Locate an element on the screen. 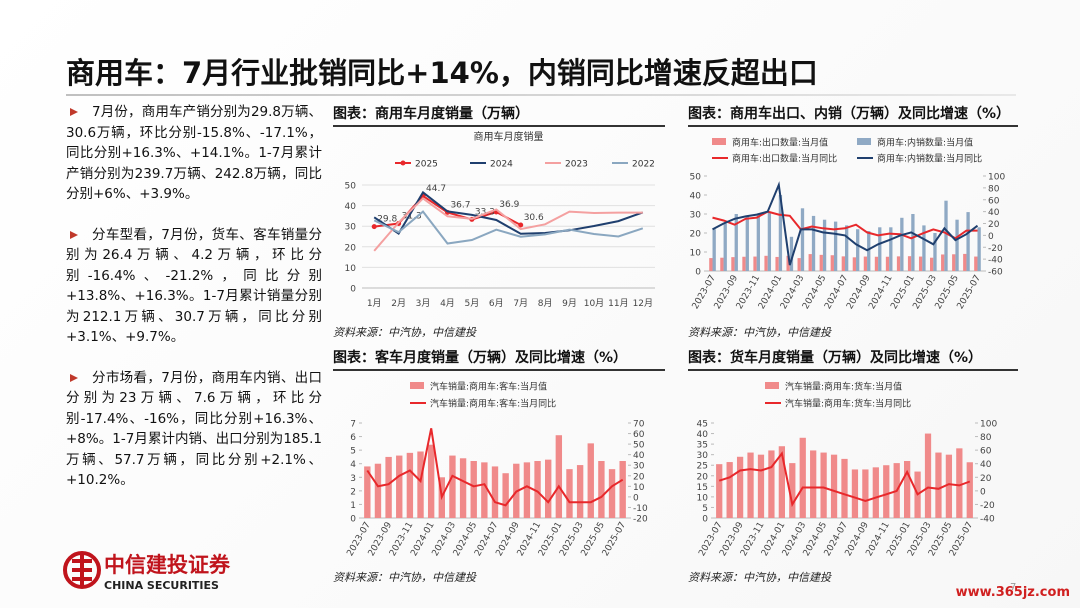 Image resolution: width=1080 pixels, height=608 pixels. data-label: 36.9 is located at coordinates (509, 205).